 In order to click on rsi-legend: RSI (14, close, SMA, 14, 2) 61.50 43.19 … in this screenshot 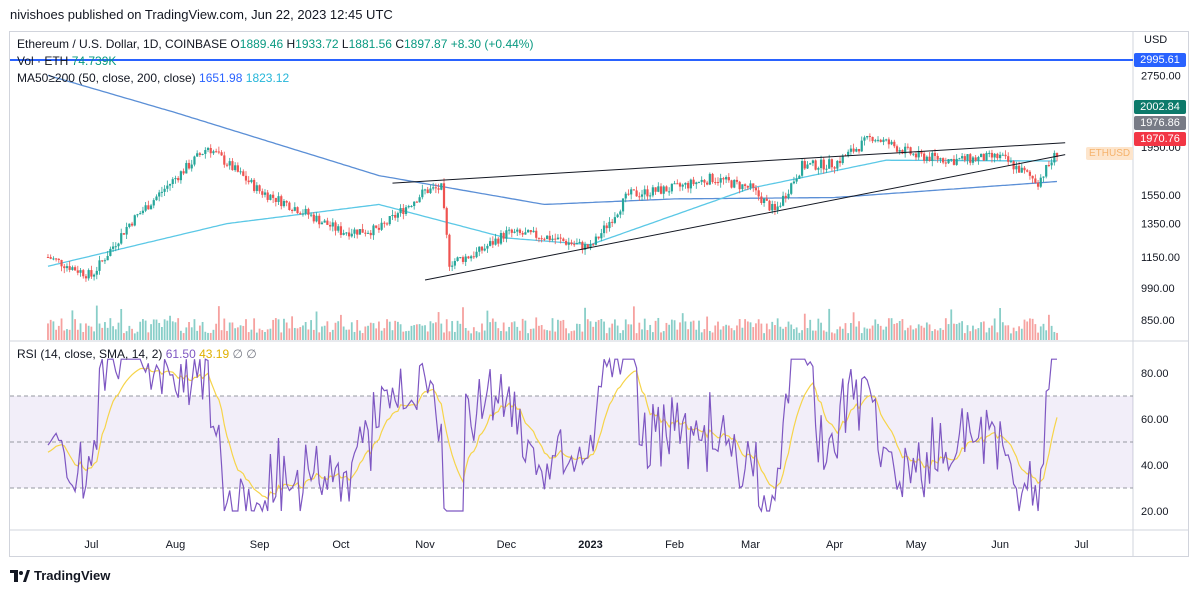, I will do `click(137, 354)`.